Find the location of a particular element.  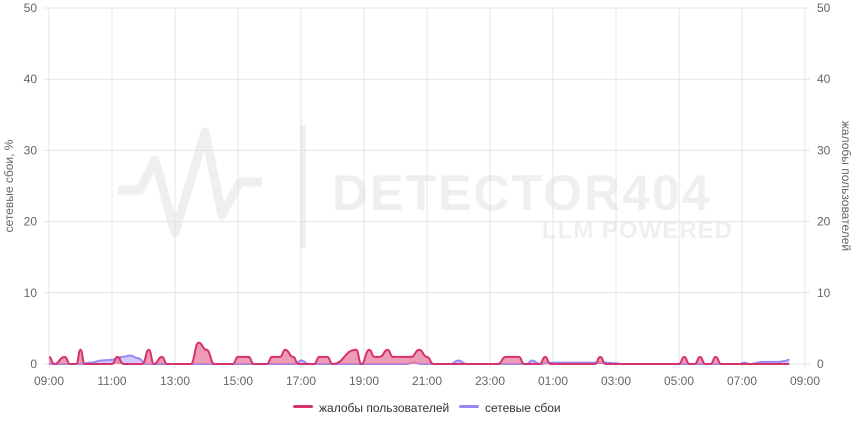

series-line is located at coordinates (419, 353).